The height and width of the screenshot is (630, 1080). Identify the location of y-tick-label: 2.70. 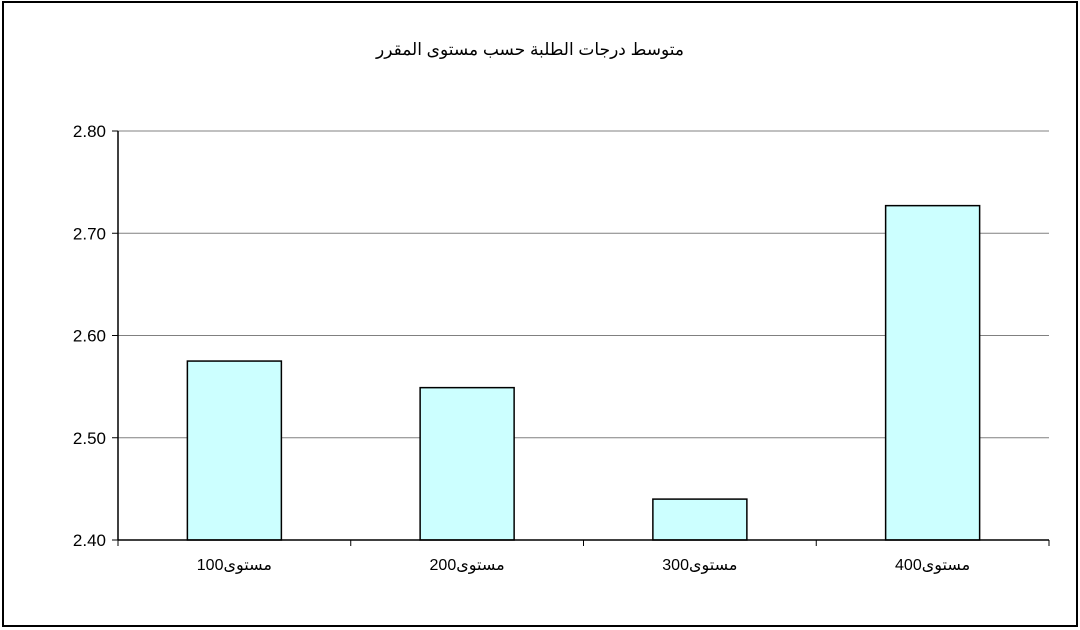
(89, 233).